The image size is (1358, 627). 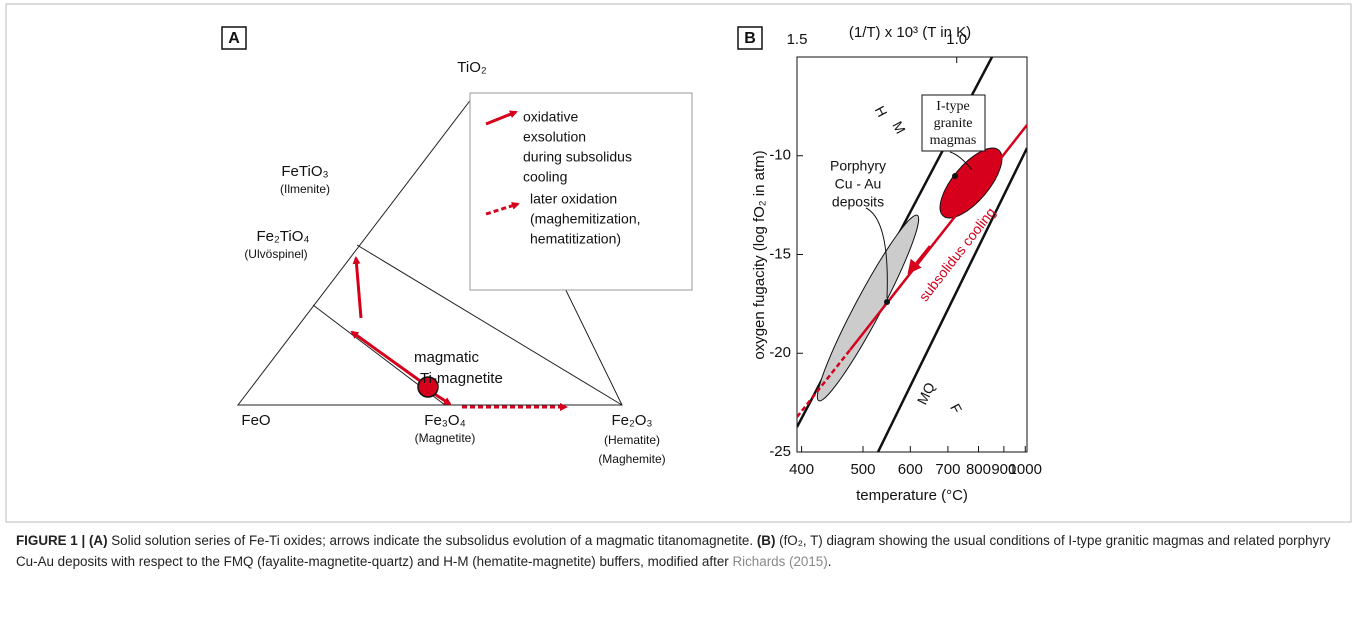 I want to click on top-tick-label: 1.0, so click(x=956, y=39).